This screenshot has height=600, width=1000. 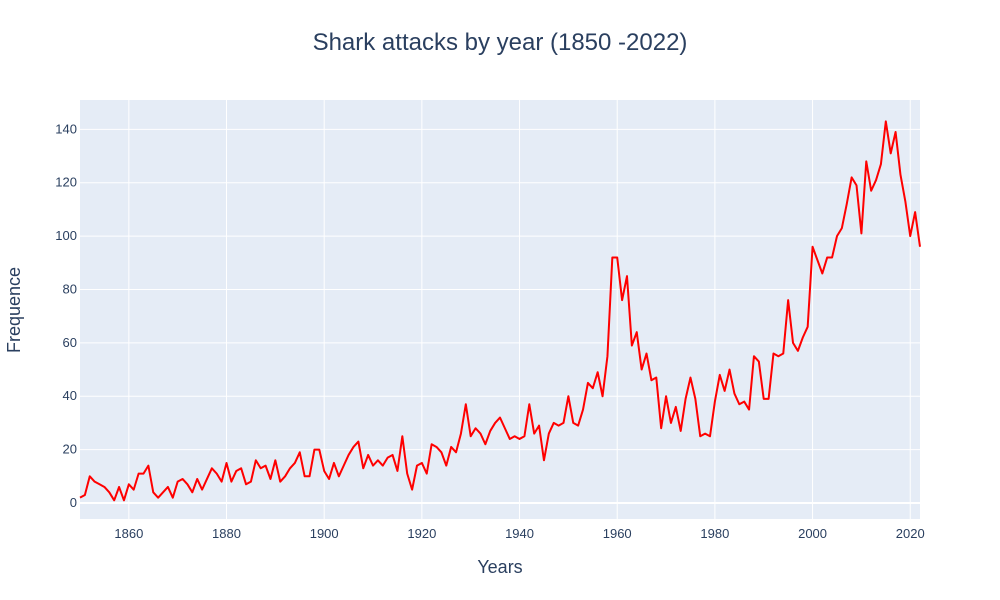 I want to click on x-tick-label: 1860, so click(x=128, y=533).